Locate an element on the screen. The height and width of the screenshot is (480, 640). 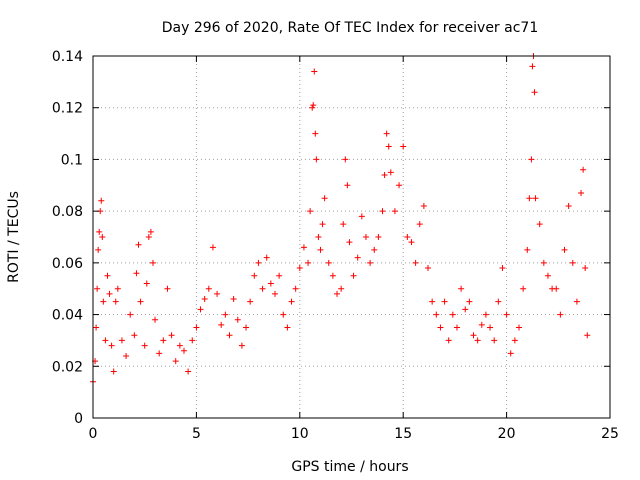
y-tick-label: 0.08 is located at coordinates (67, 212).